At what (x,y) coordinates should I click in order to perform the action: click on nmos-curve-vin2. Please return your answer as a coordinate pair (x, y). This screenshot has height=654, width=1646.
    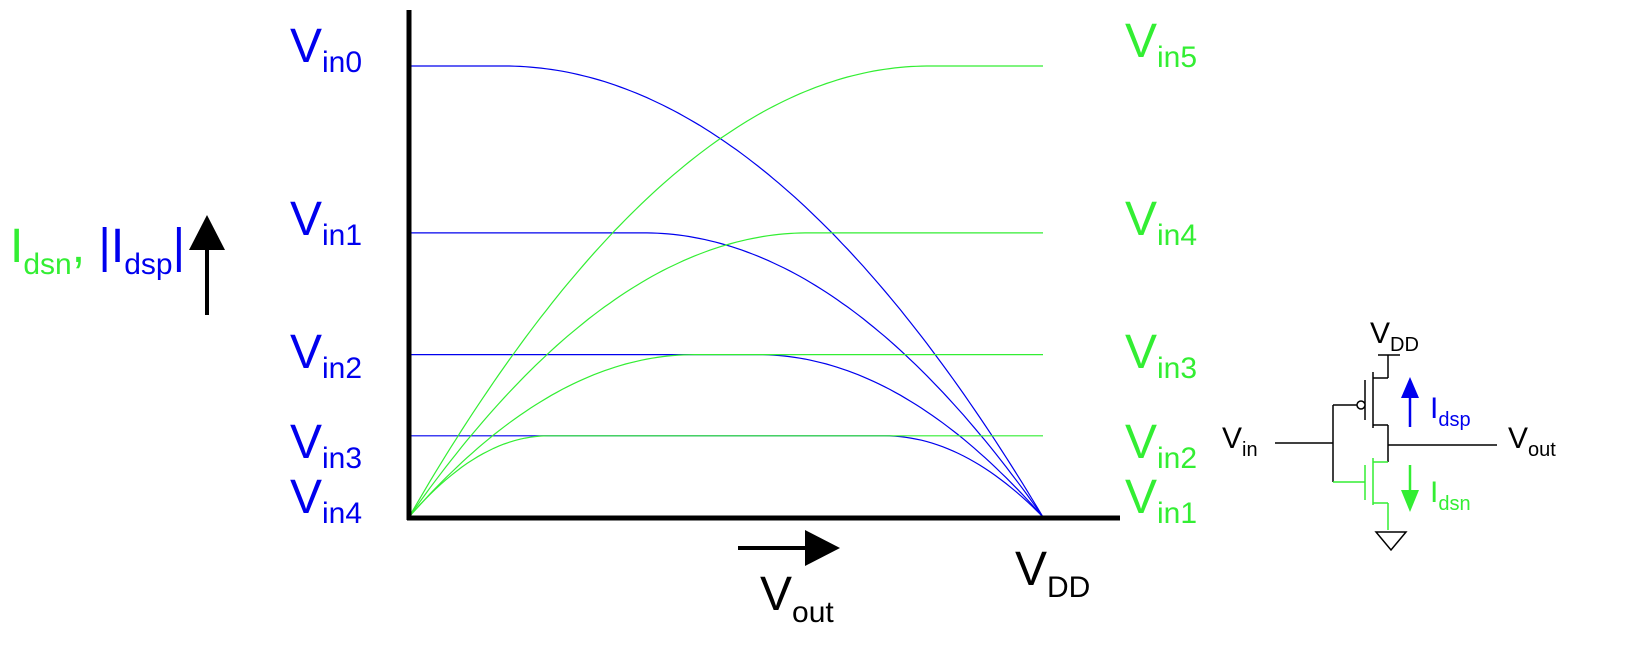
    Looking at the image, I should click on (725, 476).